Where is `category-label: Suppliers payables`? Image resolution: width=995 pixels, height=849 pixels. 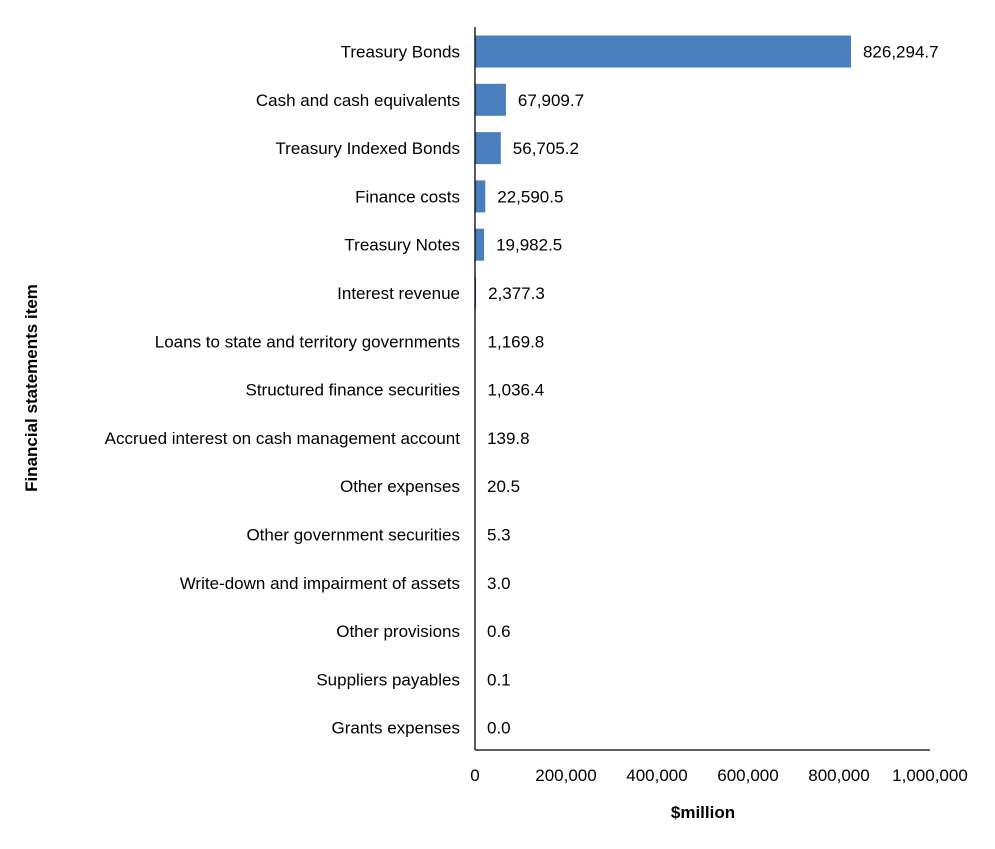 category-label: Suppliers payables is located at coordinates (388, 679).